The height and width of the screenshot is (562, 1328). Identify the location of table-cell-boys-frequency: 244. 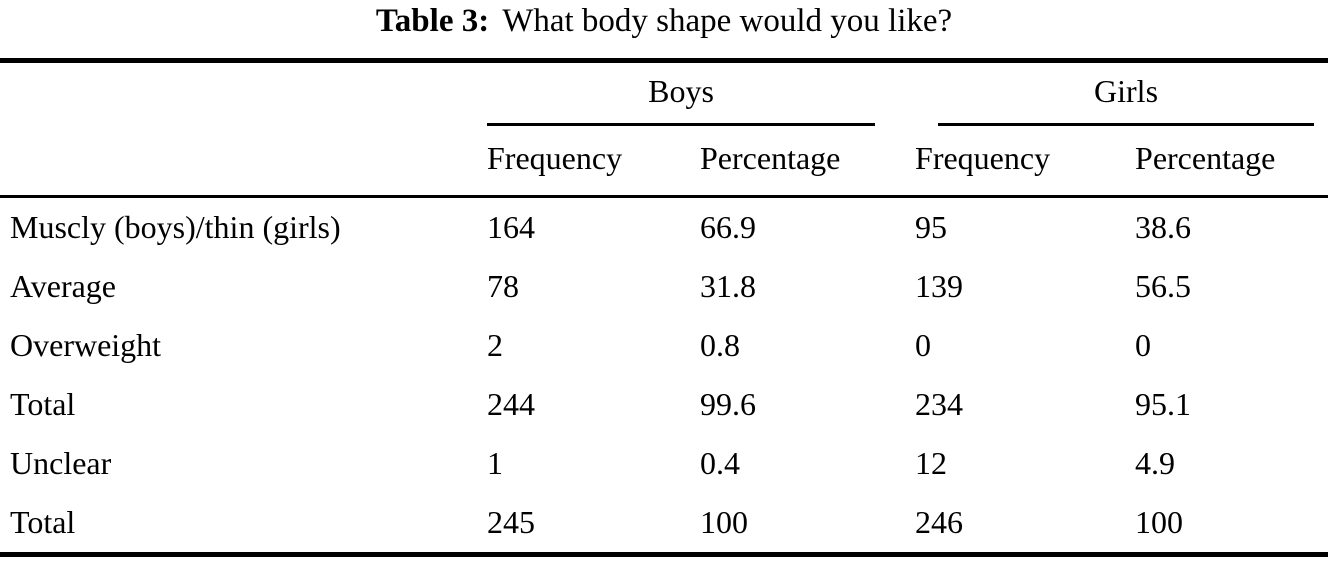
(511, 403).